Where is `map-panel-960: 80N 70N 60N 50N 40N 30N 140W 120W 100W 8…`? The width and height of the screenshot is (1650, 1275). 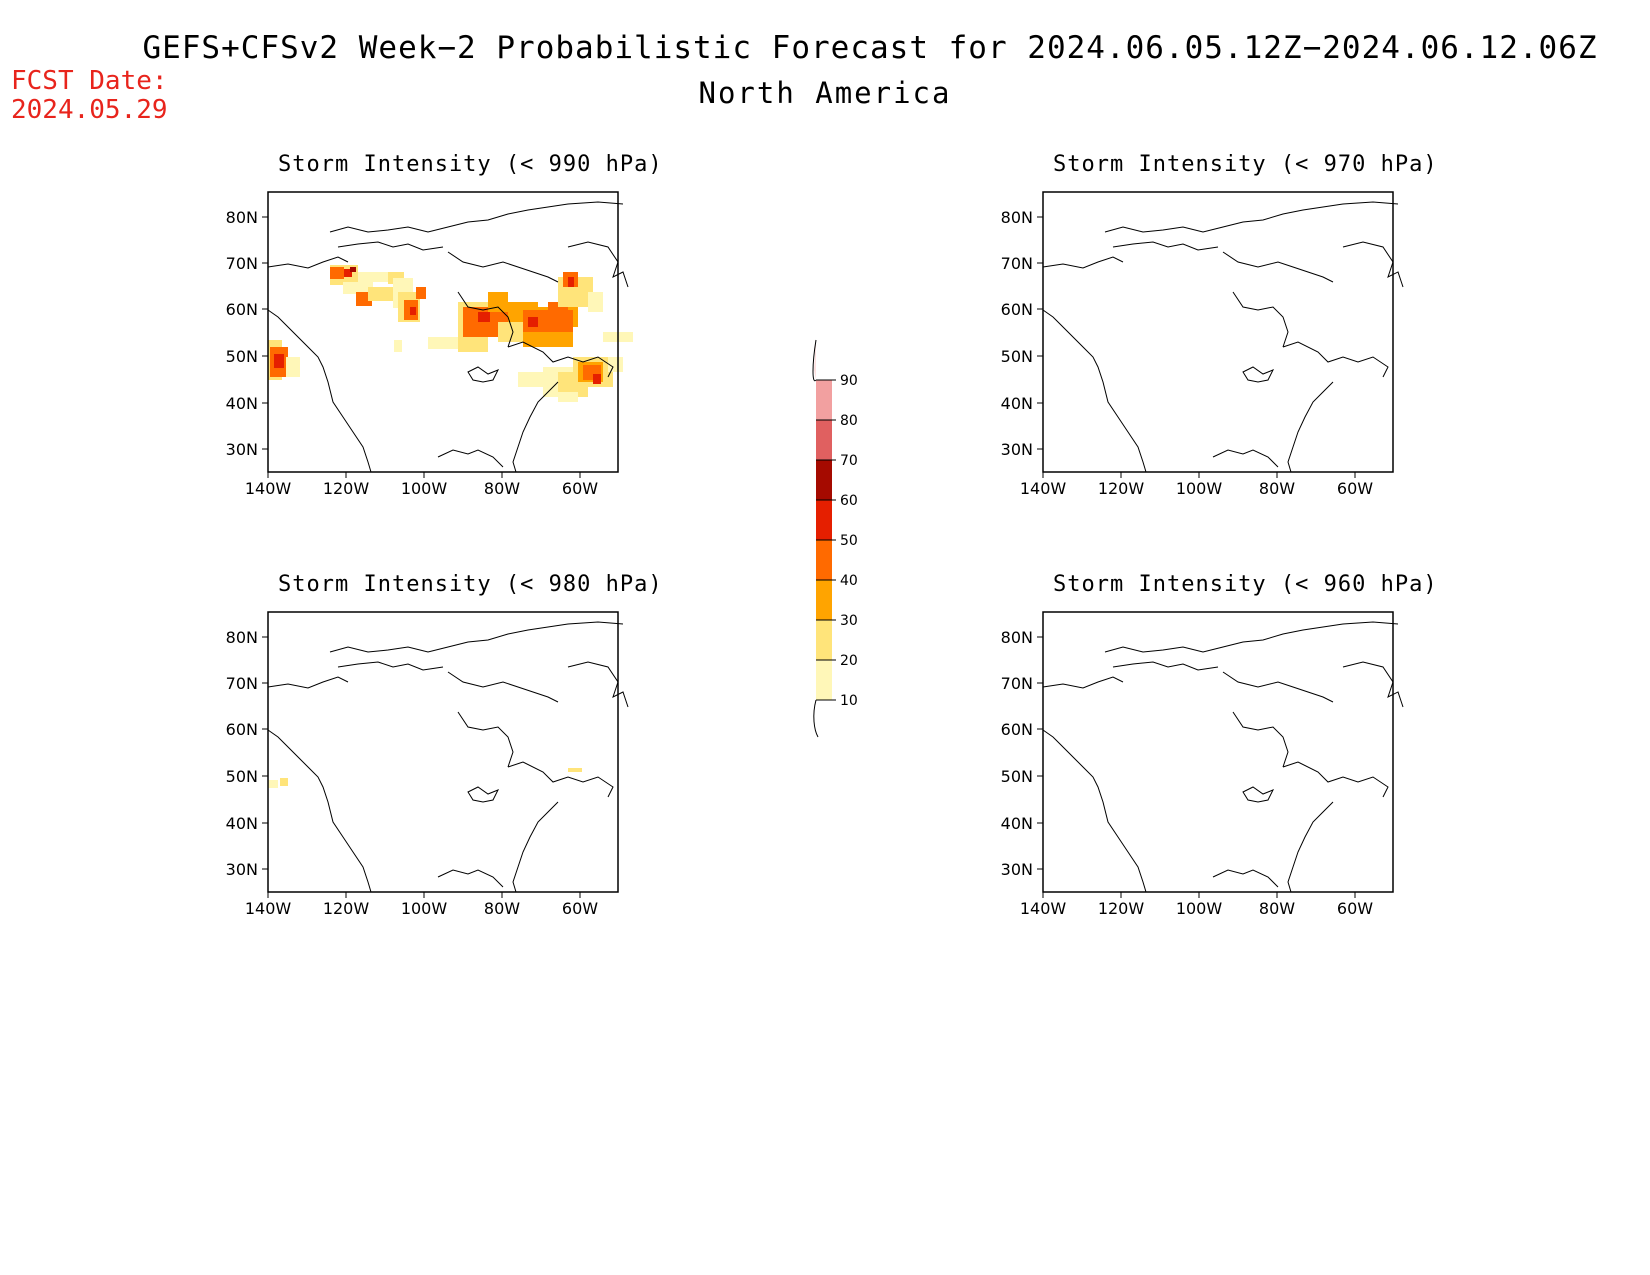 map-panel-960: 80N 70N 60N 50N 40N 30N 140W 120W 100W 8… is located at coordinates (1215, 782).